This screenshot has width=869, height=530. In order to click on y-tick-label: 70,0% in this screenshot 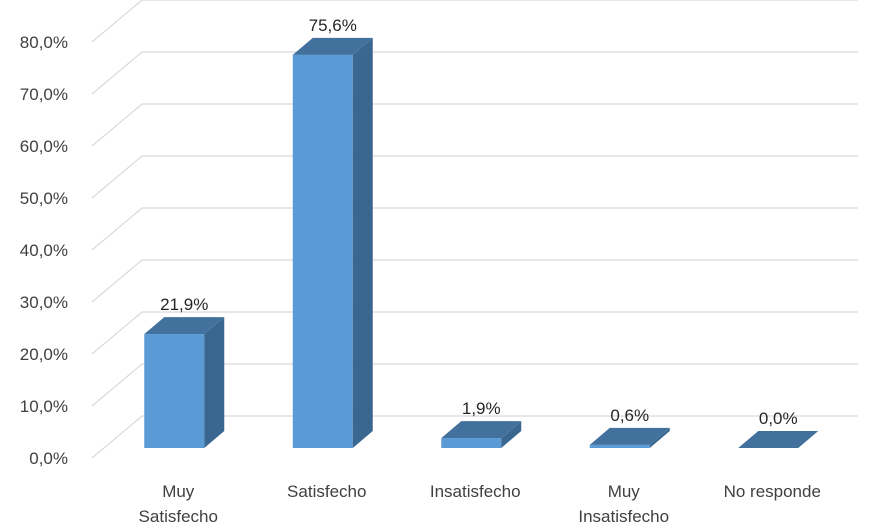, I will do `click(44, 94)`.